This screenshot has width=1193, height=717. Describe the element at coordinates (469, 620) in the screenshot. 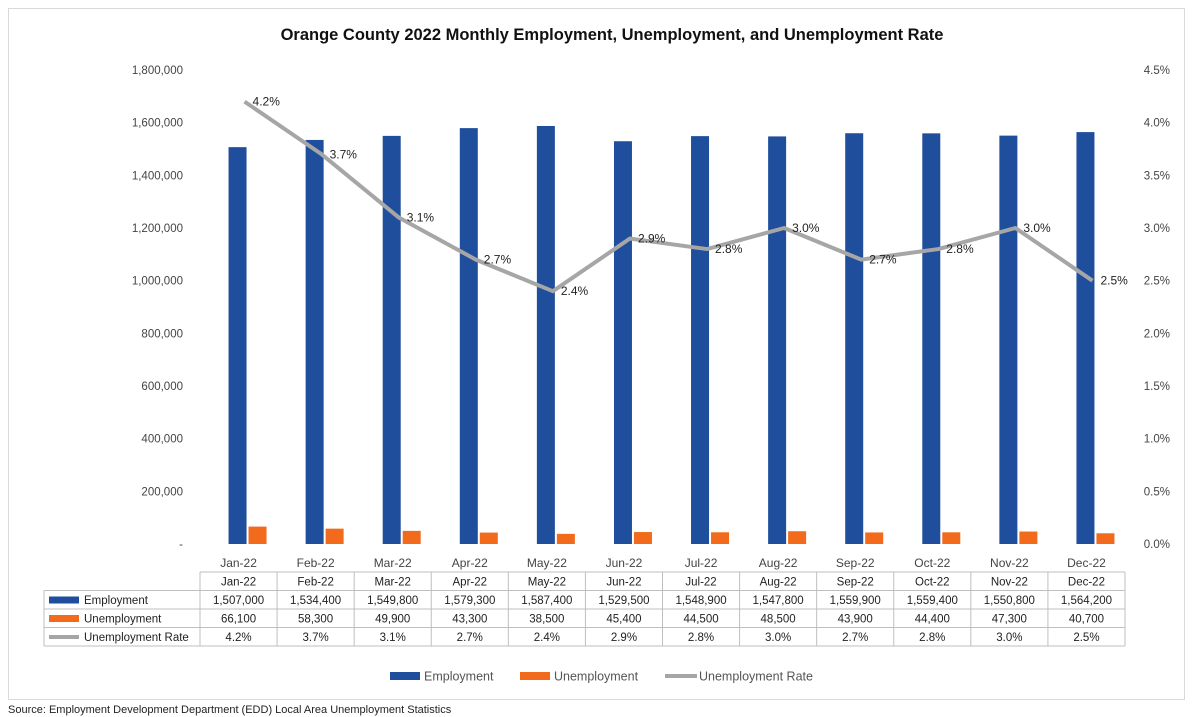

I see `table-cell: 43,300` at that location.